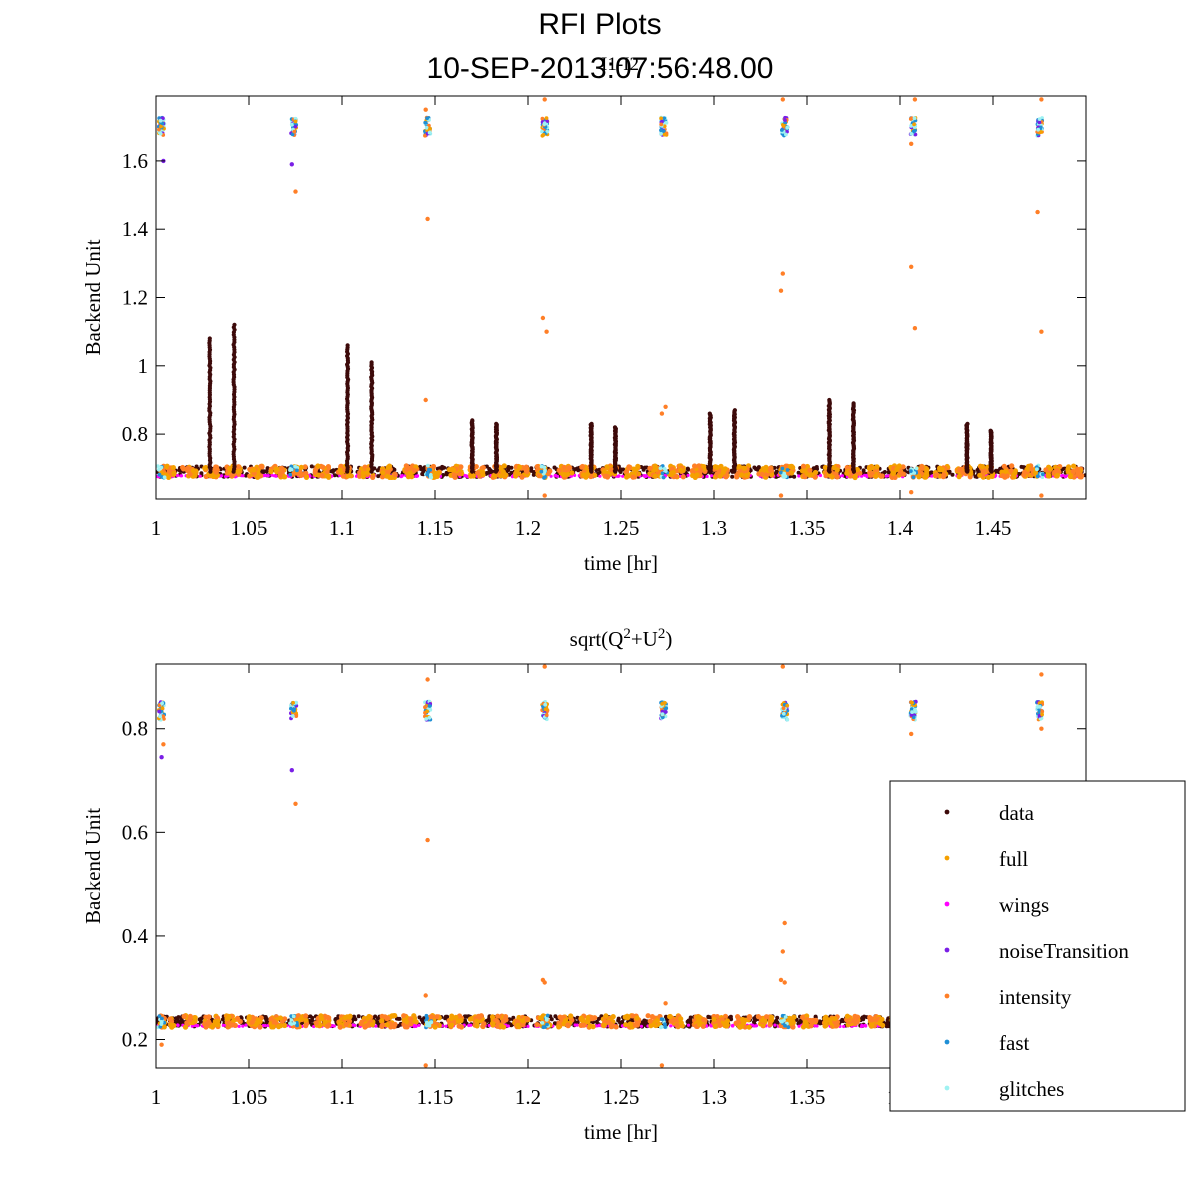  I want to click on panel-title: I1-I2, so click(620, 64).